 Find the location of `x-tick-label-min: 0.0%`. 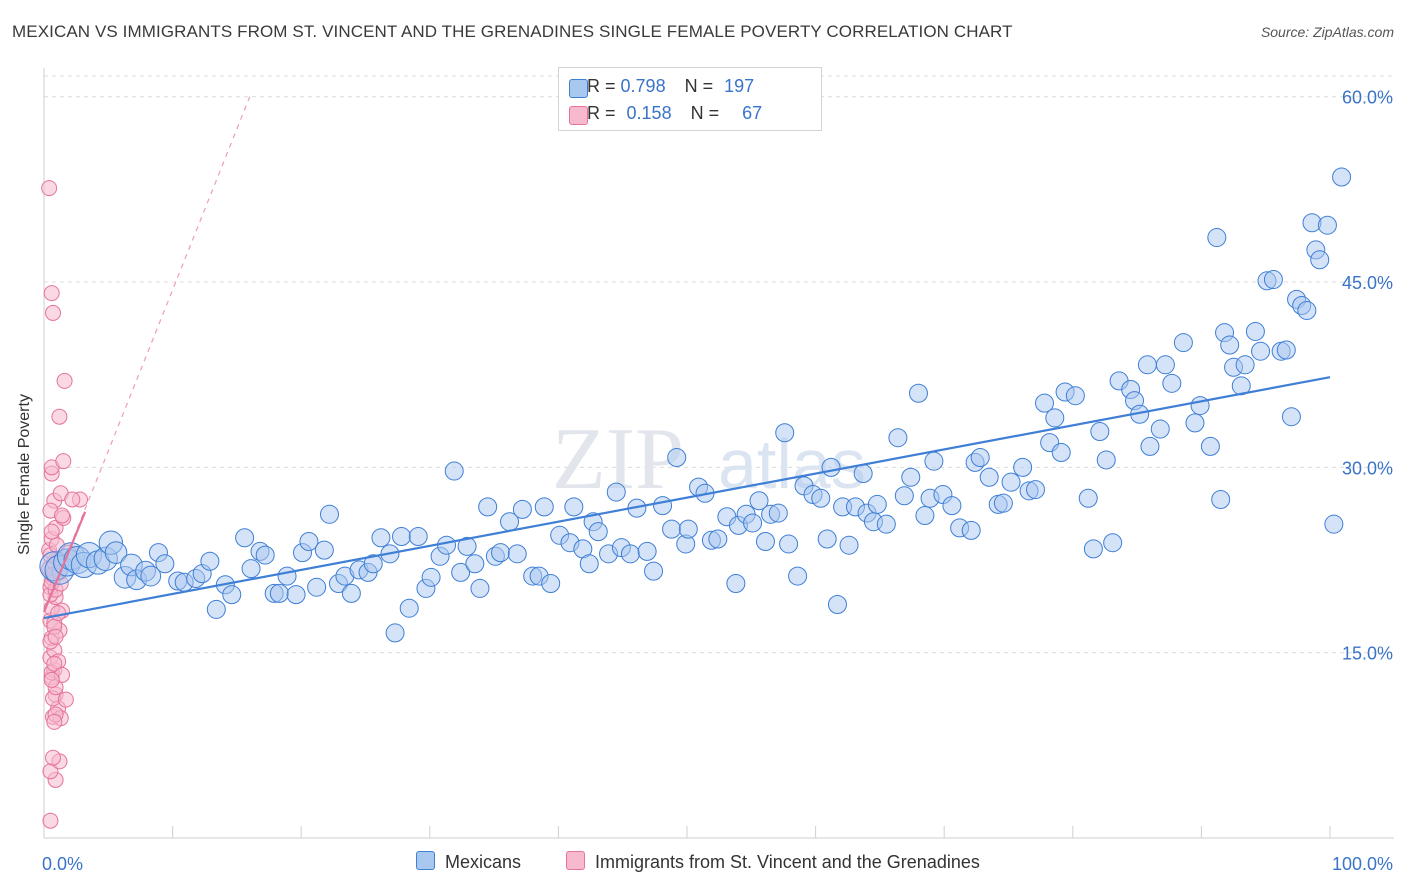

x-tick-label-min: 0.0% is located at coordinates (62, 864).